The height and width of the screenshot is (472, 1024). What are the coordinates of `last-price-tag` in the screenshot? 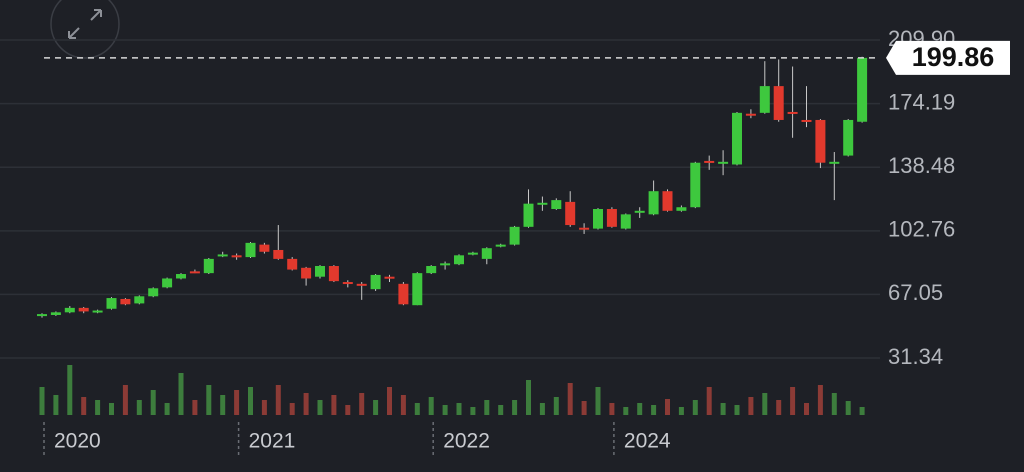 It's located at (948, 57).